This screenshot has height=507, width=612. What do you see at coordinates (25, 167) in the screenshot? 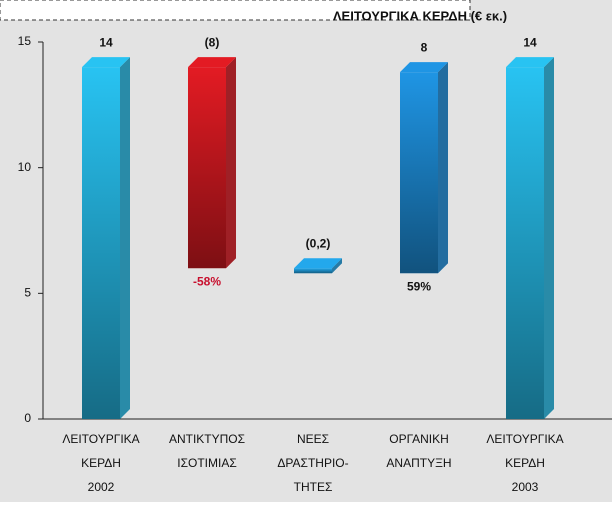
I see `y-tick-label: 10` at bounding box center [25, 167].